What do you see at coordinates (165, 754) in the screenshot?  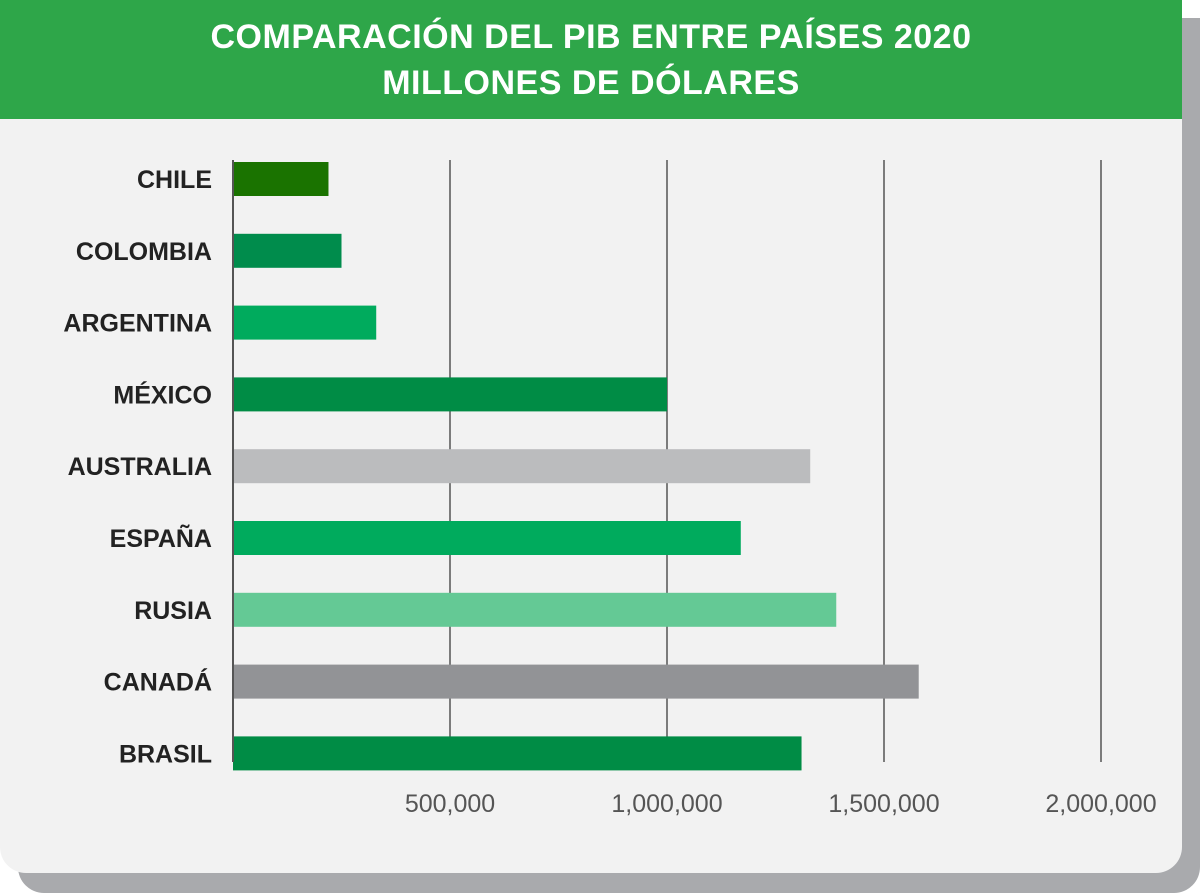 I see `category-label-8: BRASIL` at bounding box center [165, 754].